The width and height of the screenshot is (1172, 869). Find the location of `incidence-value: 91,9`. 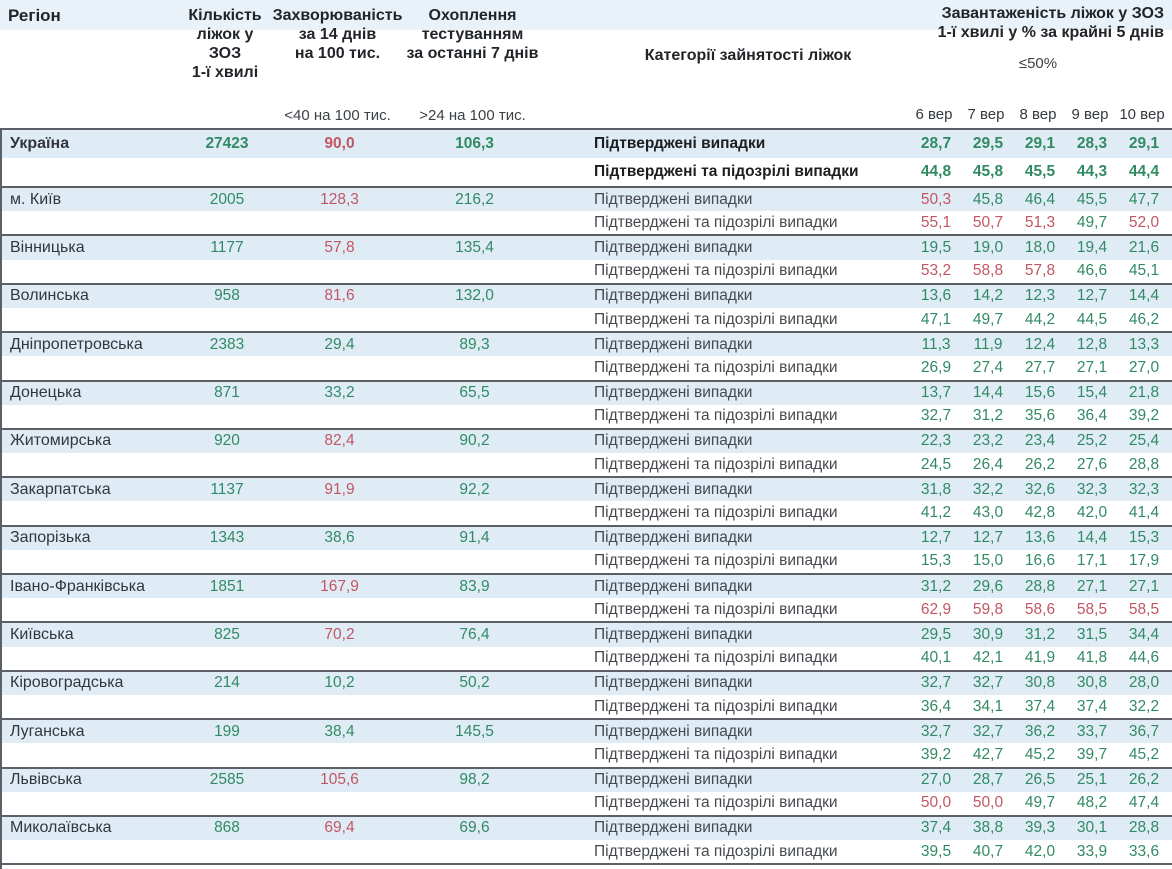

incidence-value: 91,9 is located at coordinates (339, 489).